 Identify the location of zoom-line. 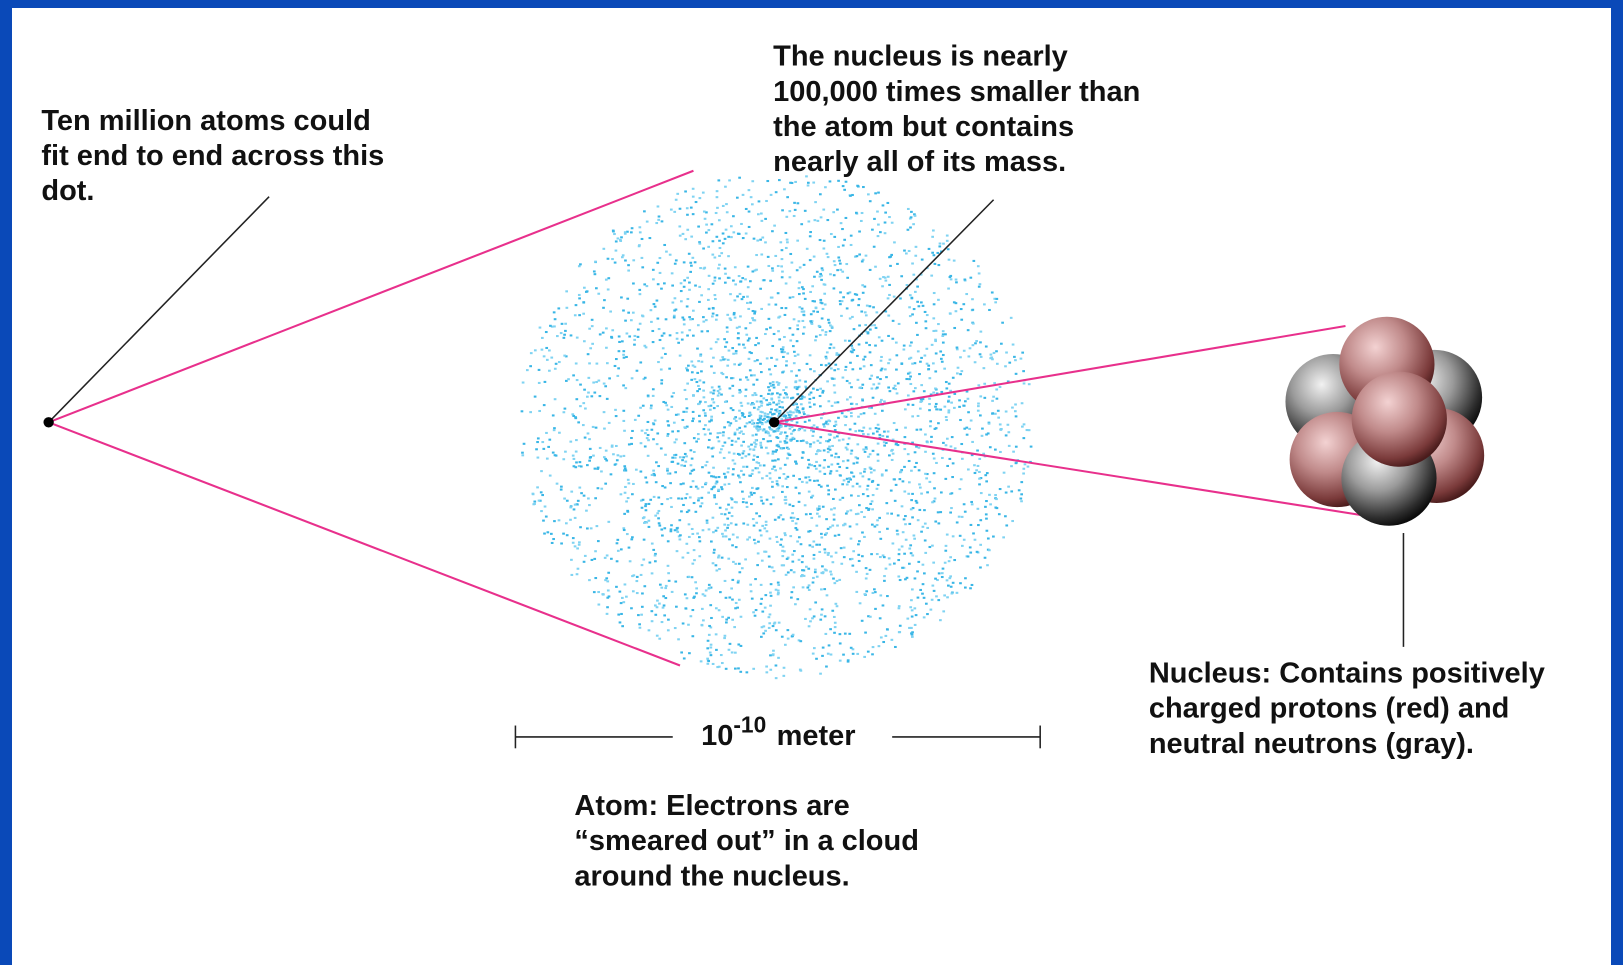
(371, 296).